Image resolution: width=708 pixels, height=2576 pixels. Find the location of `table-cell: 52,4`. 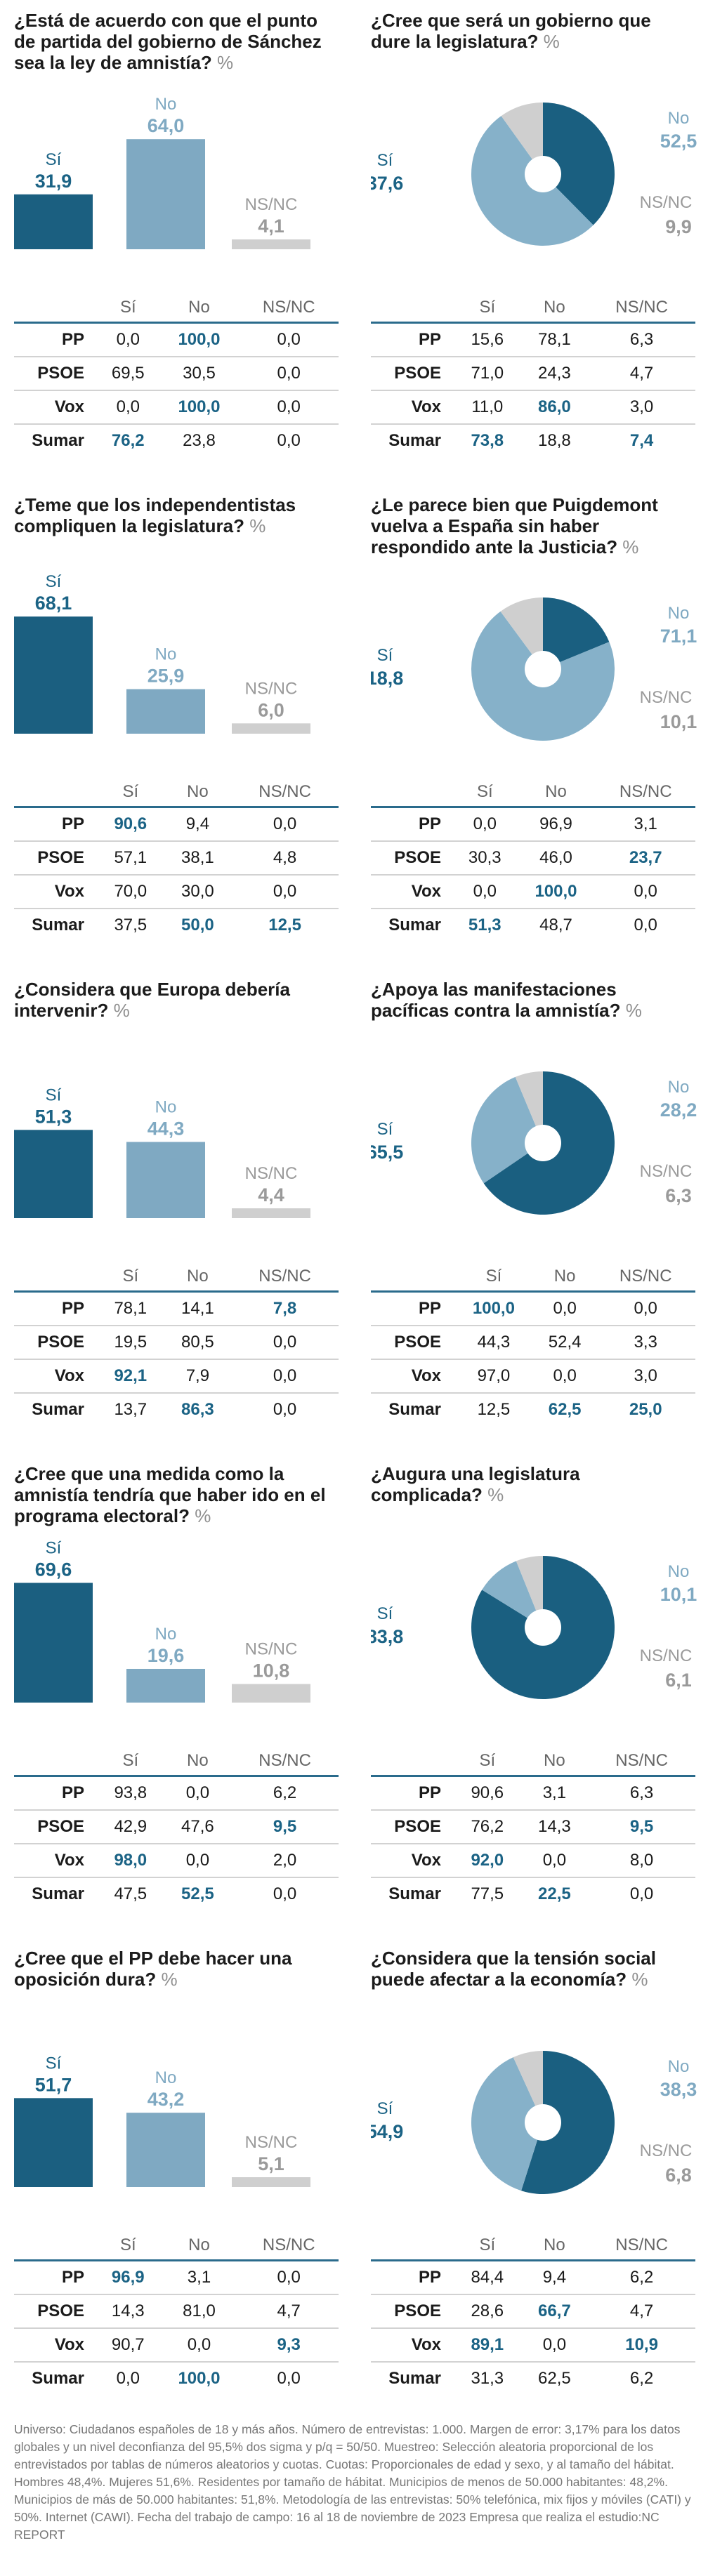

table-cell: 52,4 is located at coordinates (564, 1342).